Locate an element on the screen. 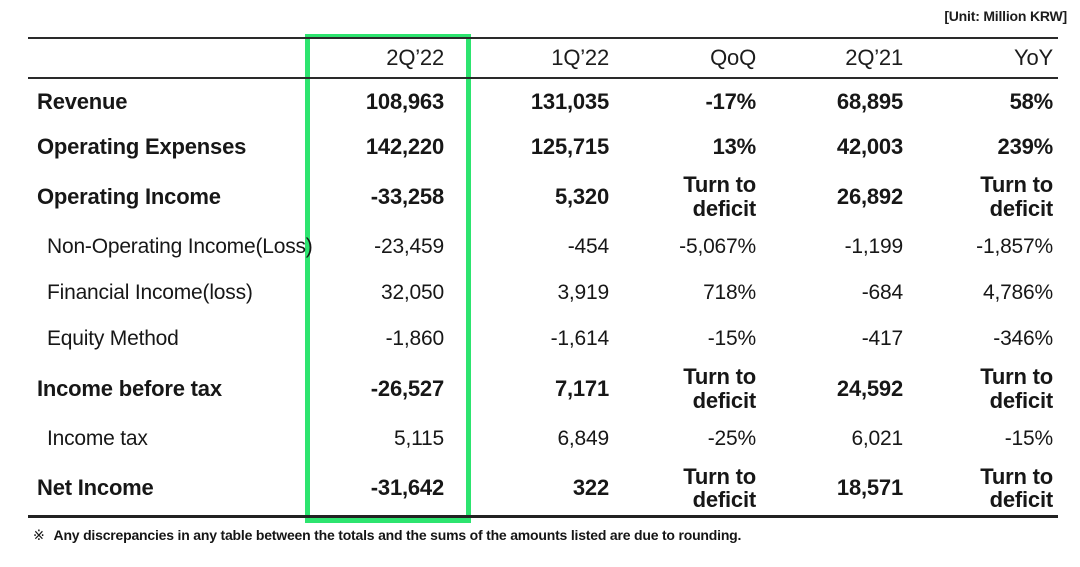  cell: 239% is located at coordinates (1025, 147).